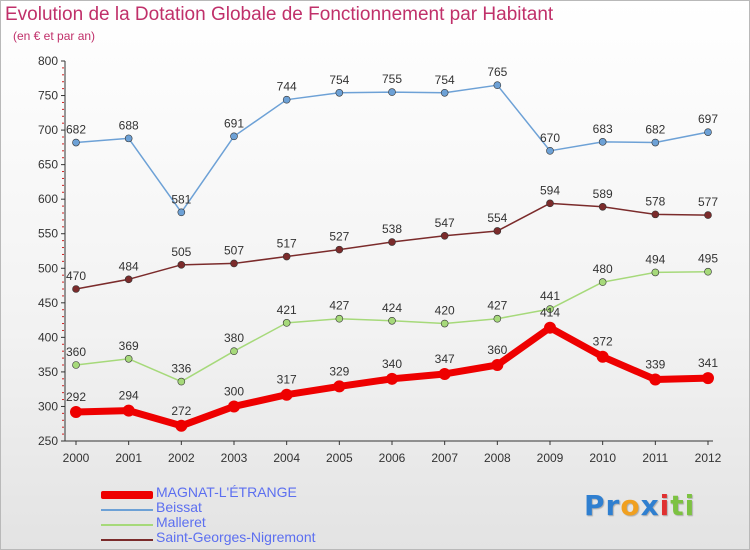 The height and width of the screenshot is (550, 750). What do you see at coordinates (392, 229) in the screenshot?
I see `data-label: 538` at bounding box center [392, 229].